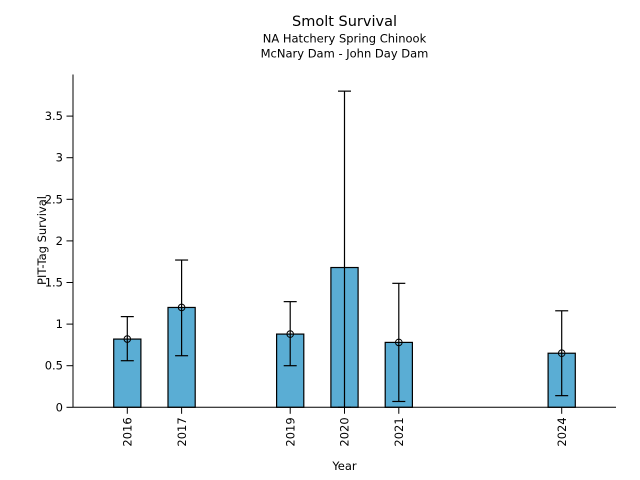 This screenshot has width=640, height=480. Describe the element at coordinates (59, 261) in the screenshot. I see `y-axis-ticks: 0 0.5 1 1.5 2 2.5 3 3.5` at that location.